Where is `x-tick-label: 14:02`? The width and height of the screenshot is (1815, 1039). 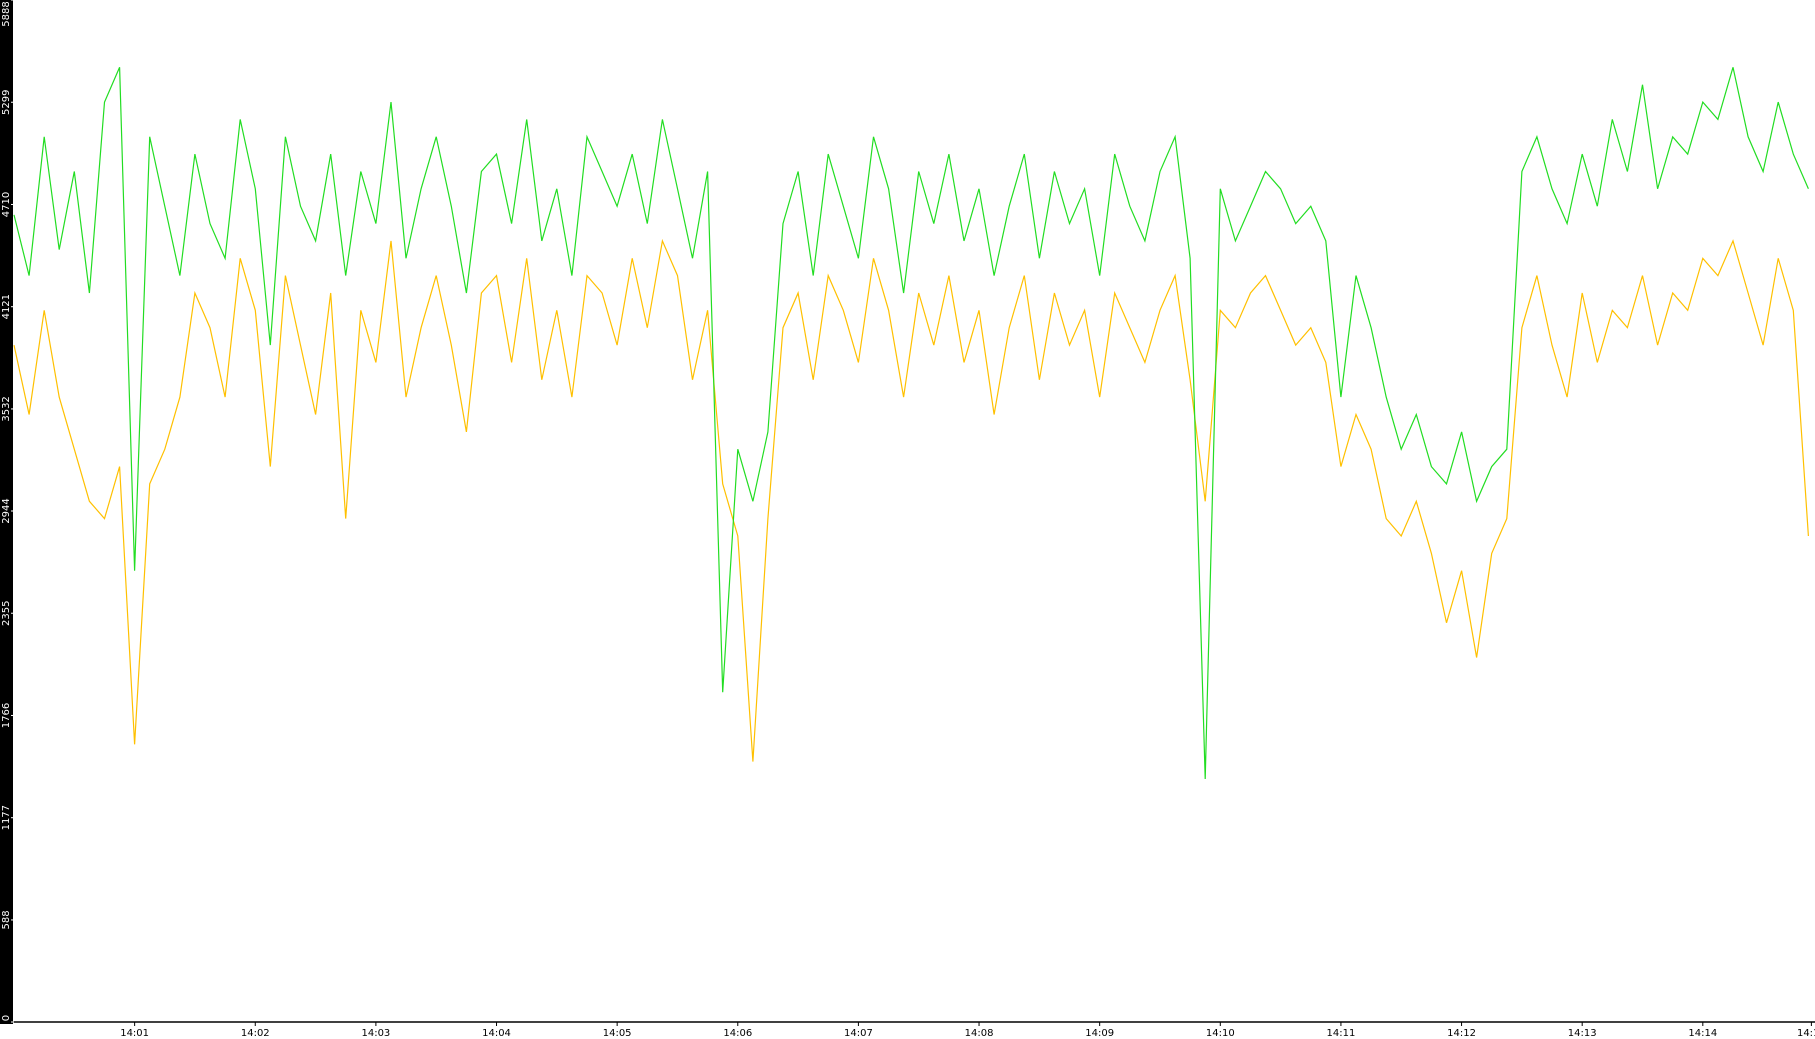 x-tick-label: 14:02 is located at coordinates (255, 1033).